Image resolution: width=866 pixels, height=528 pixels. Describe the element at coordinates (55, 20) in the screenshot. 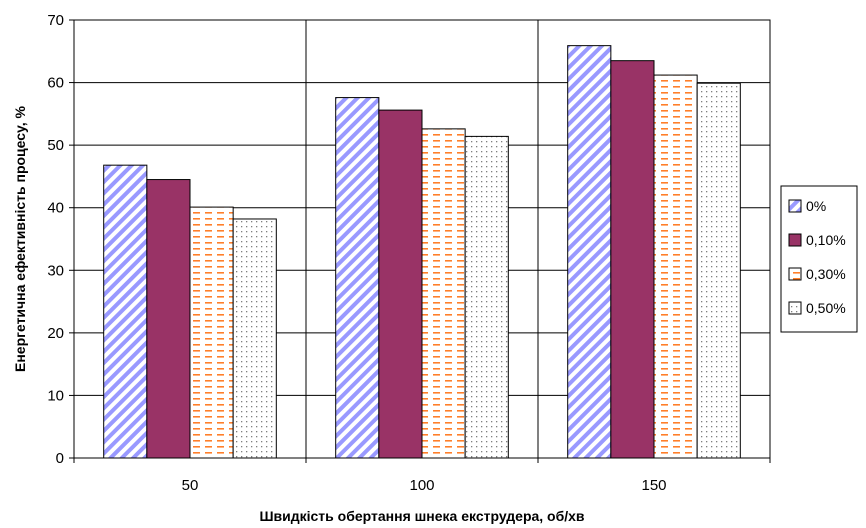

I see `y-tick-label: 70` at that location.